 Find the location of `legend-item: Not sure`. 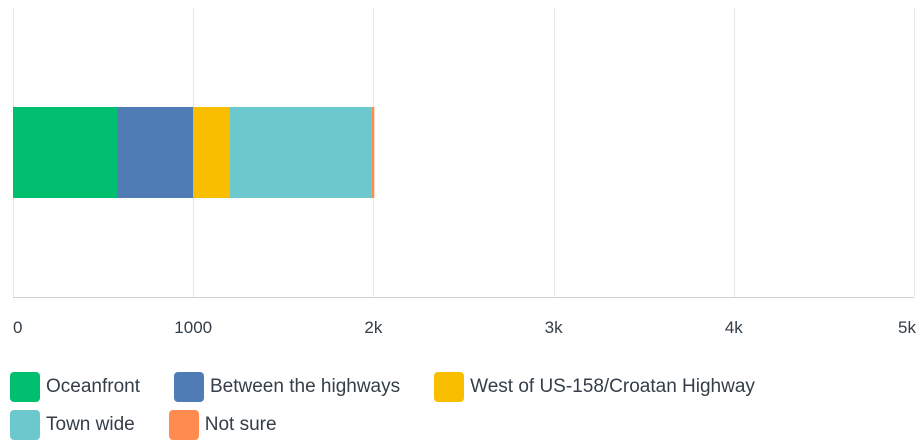

legend-item: Not sure is located at coordinates (222, 425).